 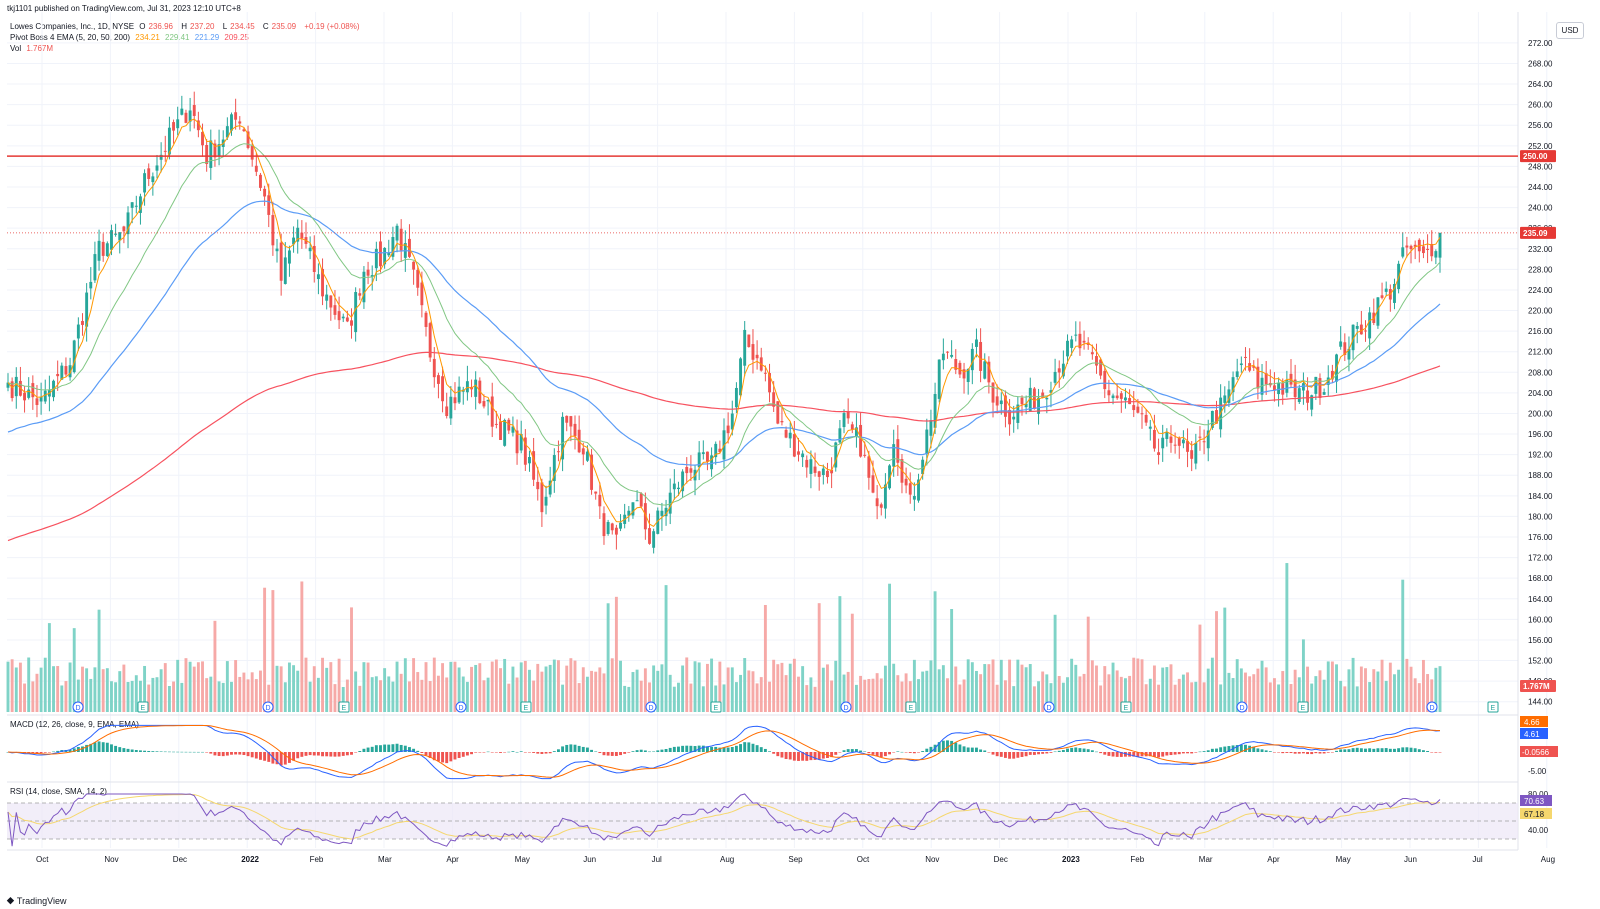 I want to click on time-tick-label: Oct, so click(x=863, y=859).